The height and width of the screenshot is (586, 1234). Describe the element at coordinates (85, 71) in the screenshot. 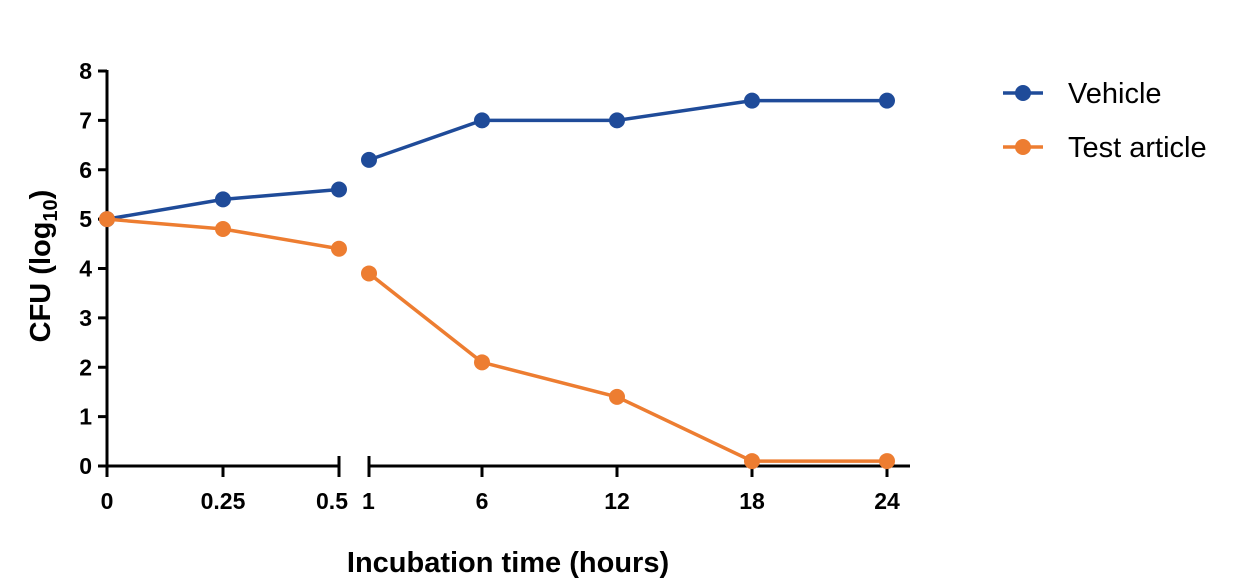

I see `y-tick-label: 8` at that location.